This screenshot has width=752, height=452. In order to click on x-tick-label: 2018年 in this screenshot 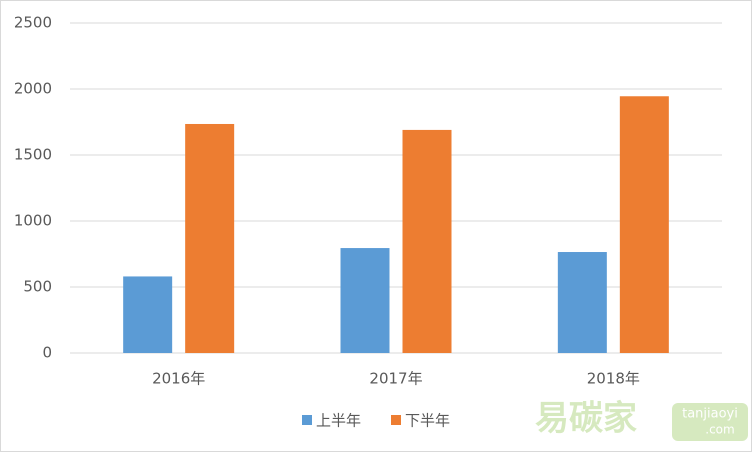, I will do `click(613, 379)`.